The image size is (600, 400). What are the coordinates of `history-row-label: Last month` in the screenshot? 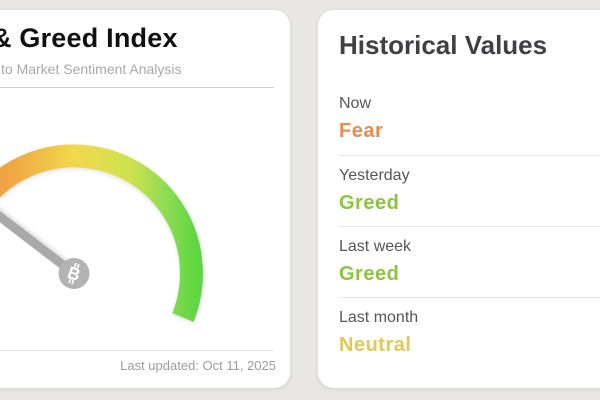 It's located at (379, 317).